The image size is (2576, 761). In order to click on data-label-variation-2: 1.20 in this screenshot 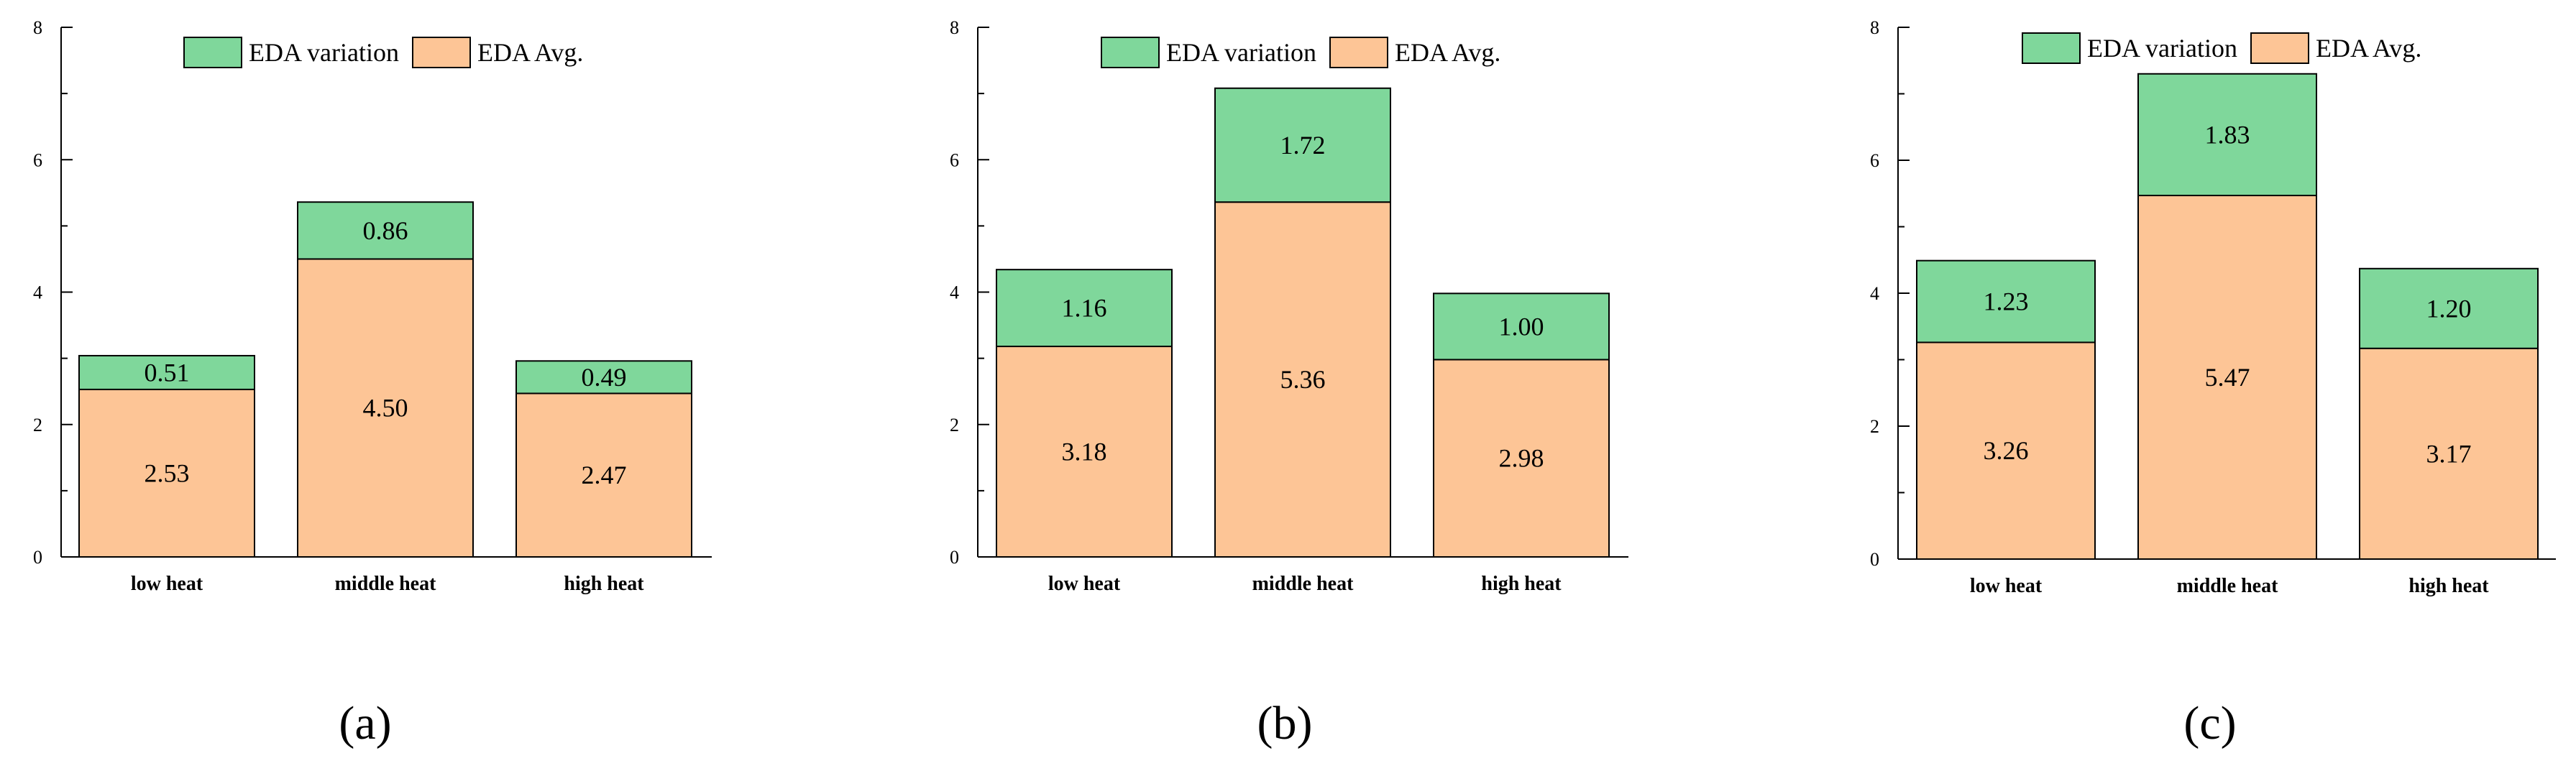, I will do `click(2449, 308)`.